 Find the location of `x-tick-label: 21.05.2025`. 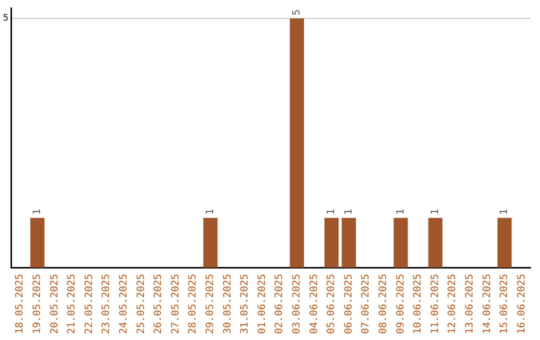

x-tick-label: 21.05.2025 is located at coordinates (72, 304).